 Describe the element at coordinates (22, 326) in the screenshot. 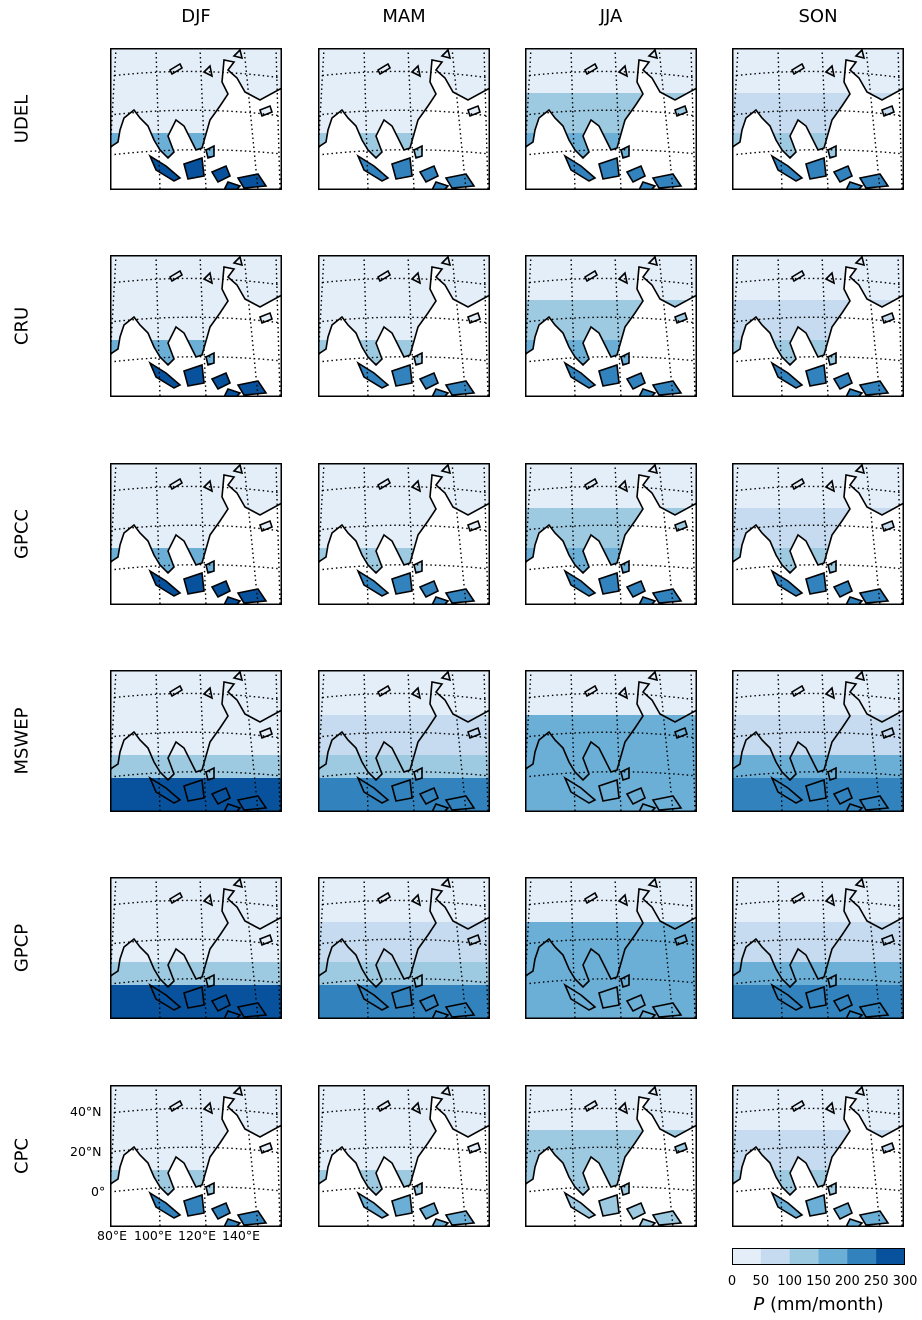

I see `row-label-cru: CRU` at that location.